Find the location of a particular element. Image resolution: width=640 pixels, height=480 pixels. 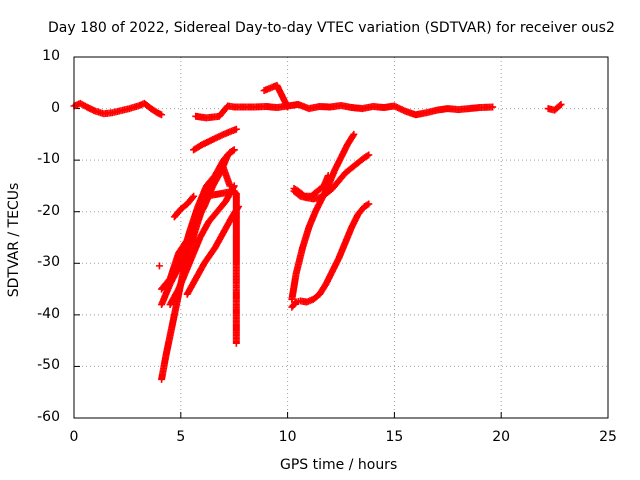

y-tick-label: -40 is located at coordinates (48, 313).